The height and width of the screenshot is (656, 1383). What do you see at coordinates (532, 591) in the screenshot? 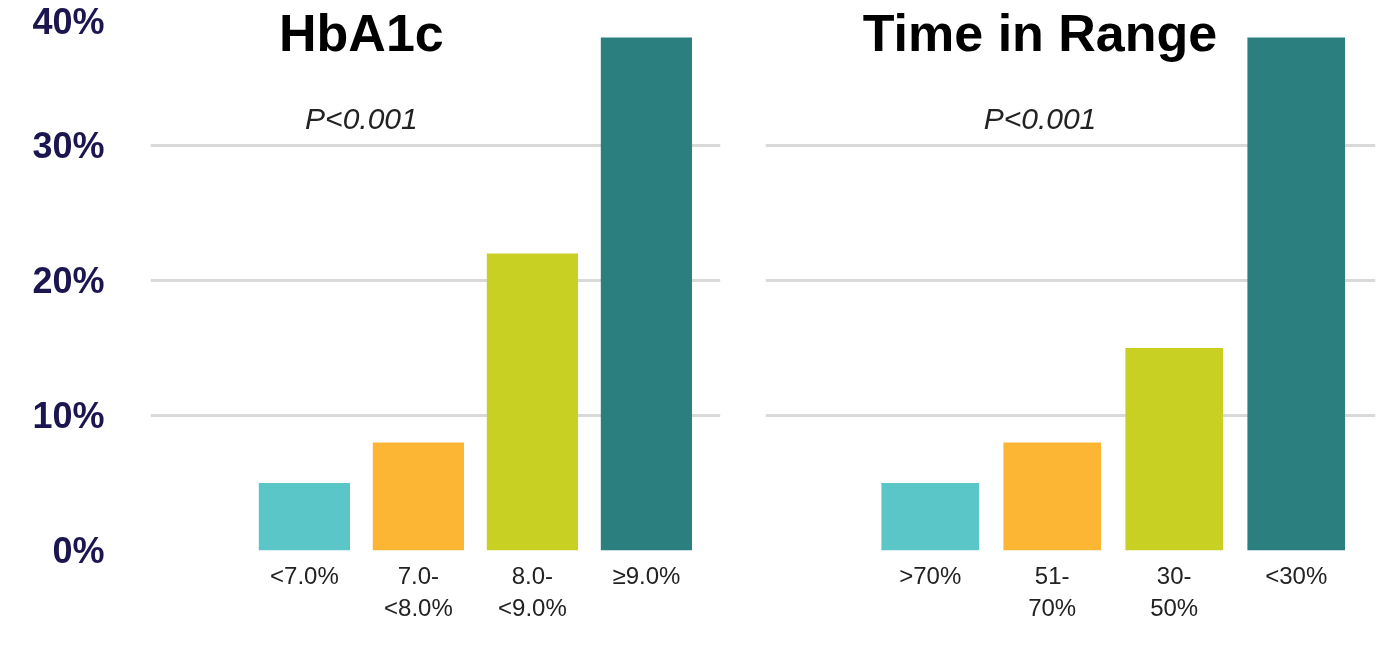
I see `x-tick-label: 8.0- <9.0%` at bounding box center [532, 591].